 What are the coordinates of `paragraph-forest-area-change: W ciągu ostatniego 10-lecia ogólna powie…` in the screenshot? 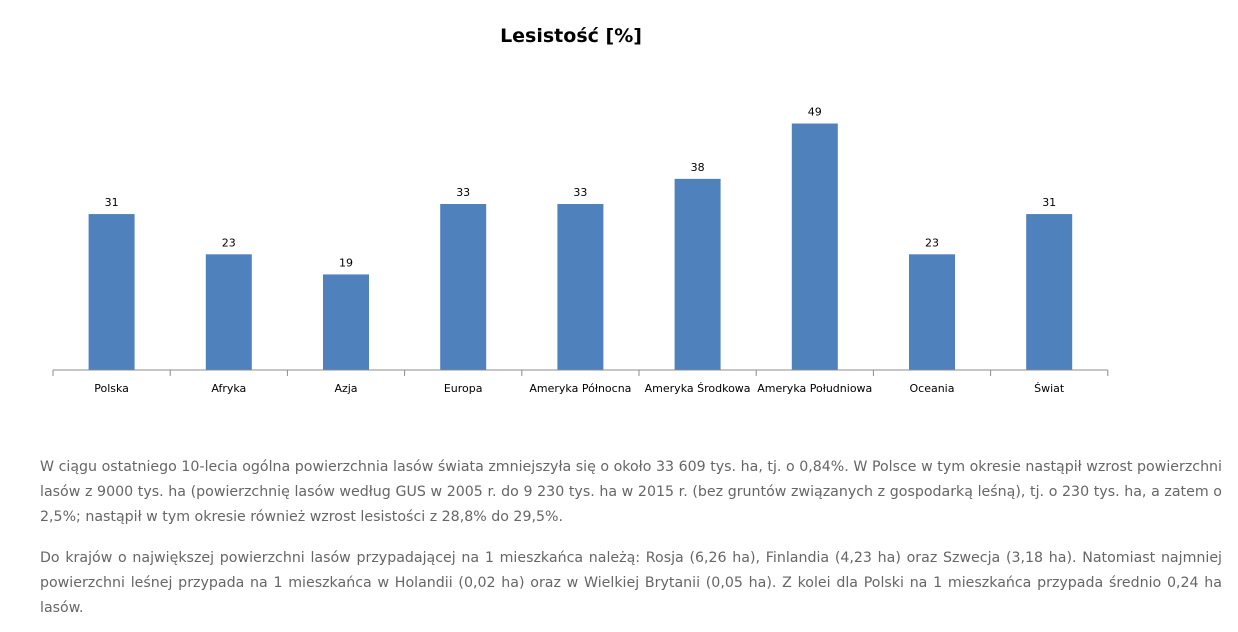 It's located at (631, 492).